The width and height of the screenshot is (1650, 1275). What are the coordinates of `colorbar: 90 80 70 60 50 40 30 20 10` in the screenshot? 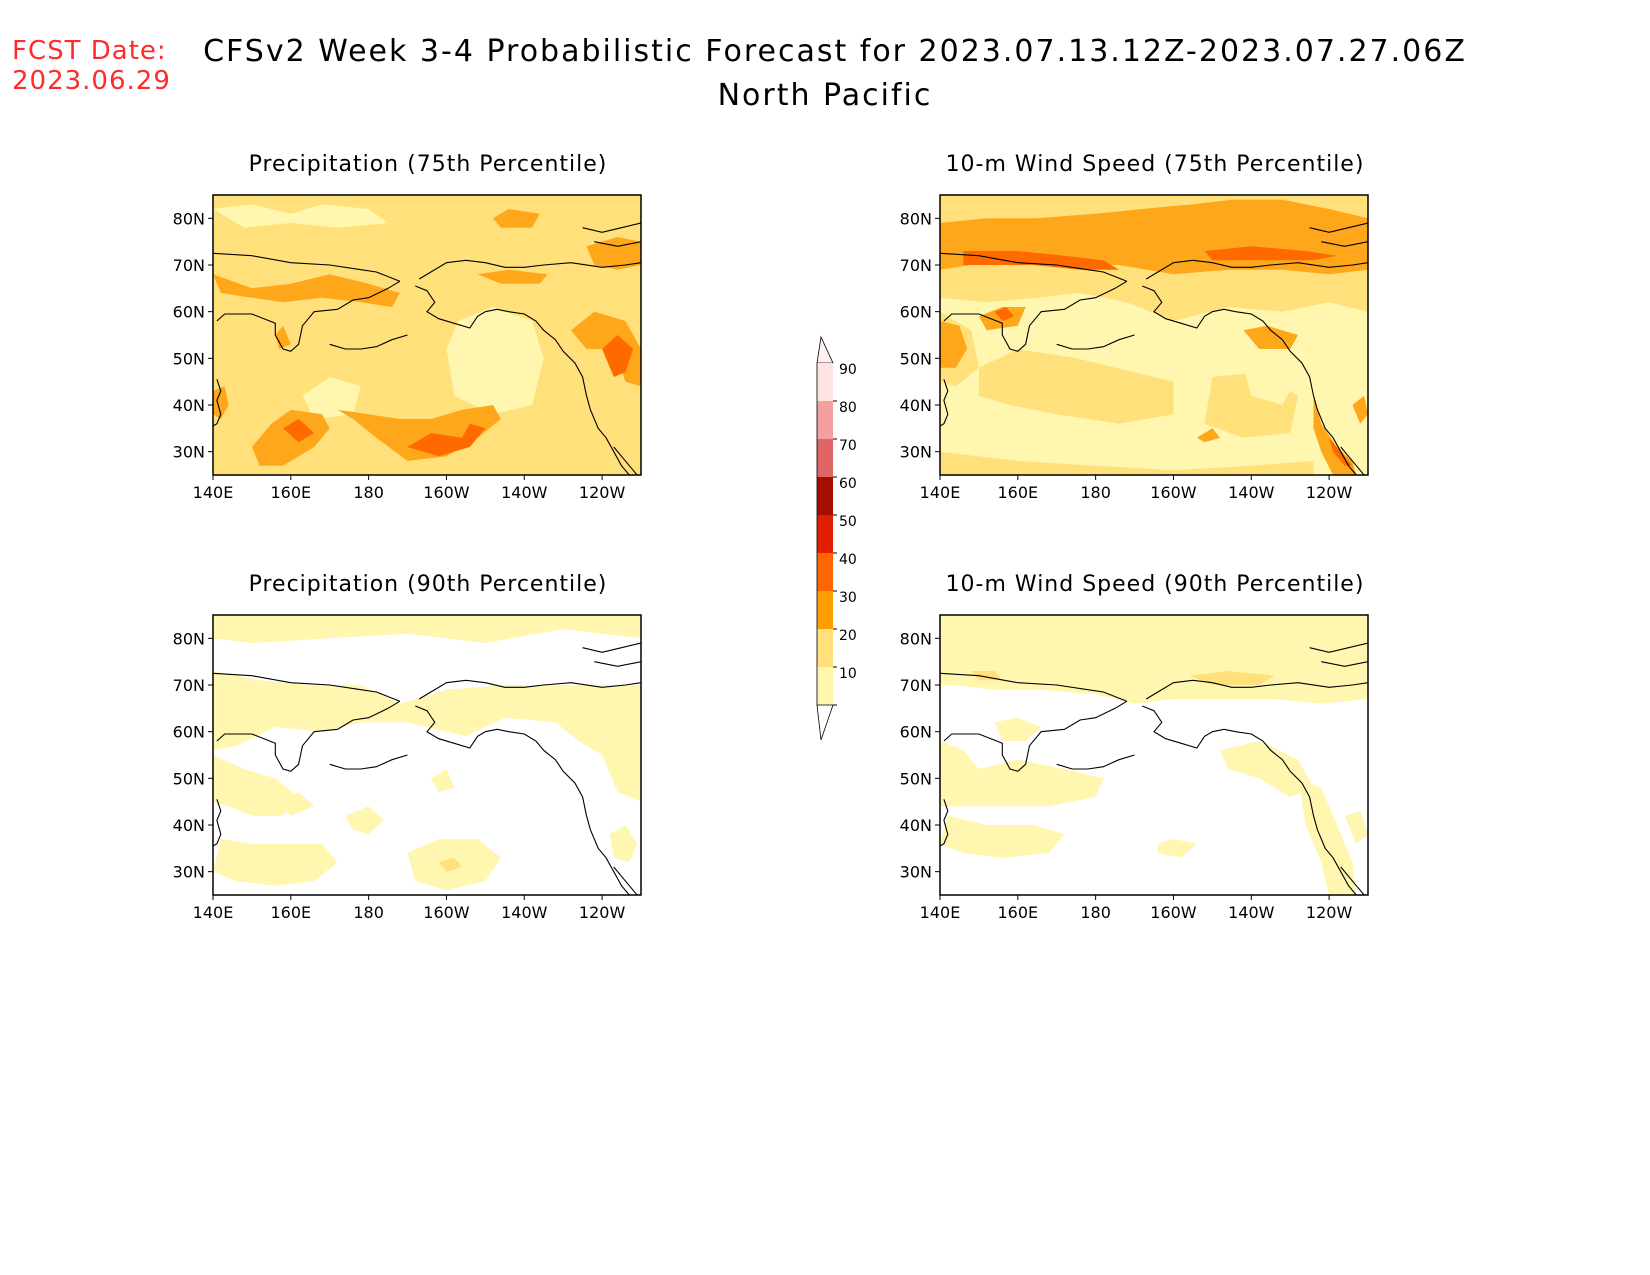 It's located at (836, 538).